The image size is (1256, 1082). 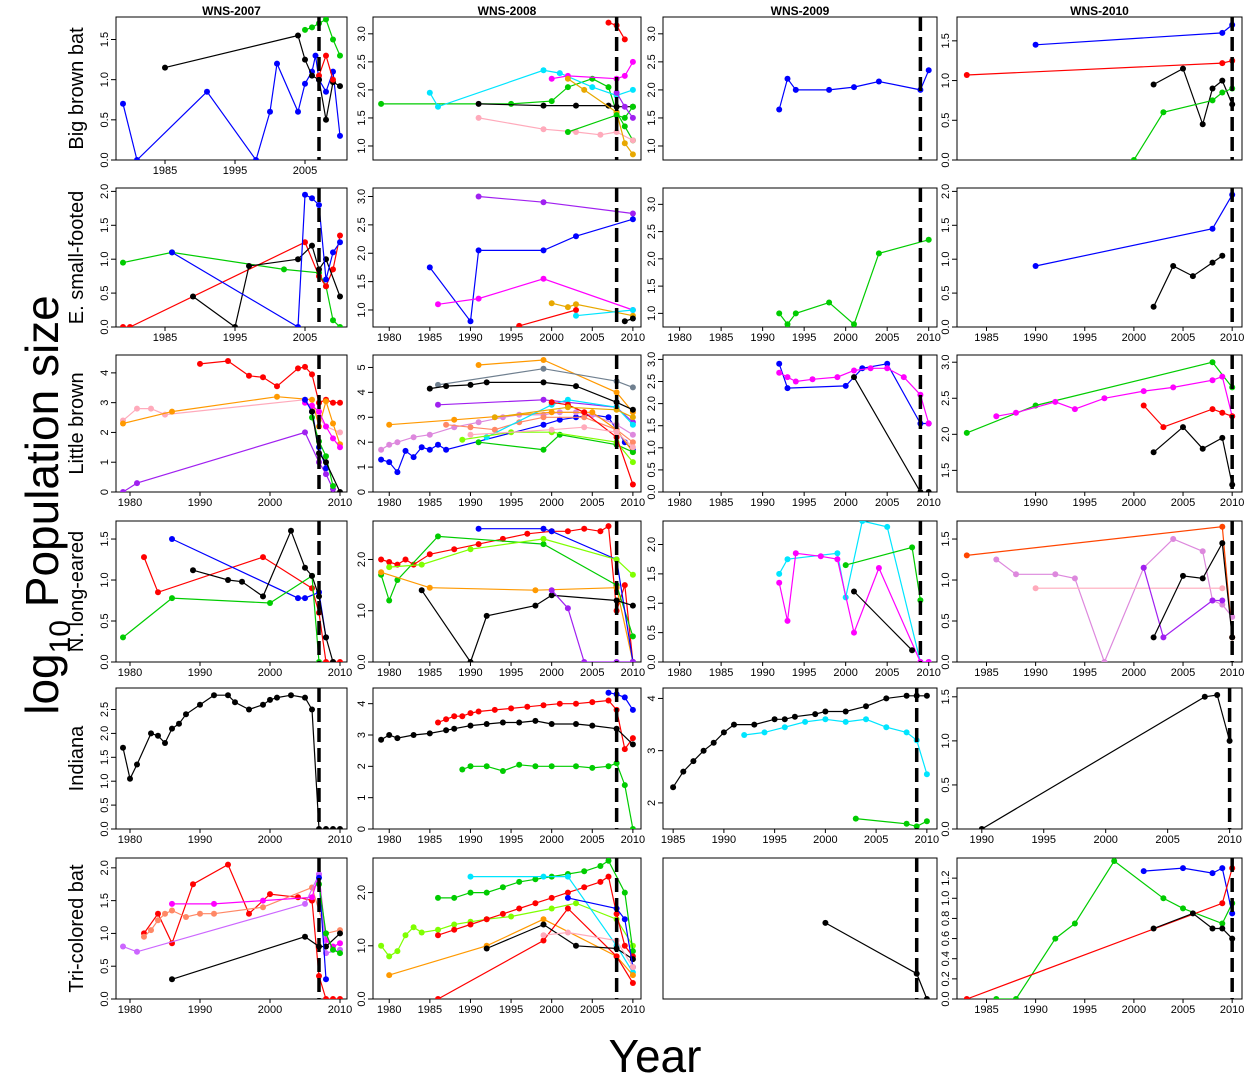 What do you see at coordinates (105, 462) in the screenshot?
I see `y-tick-label: 1` at bounding box center [105, 462].